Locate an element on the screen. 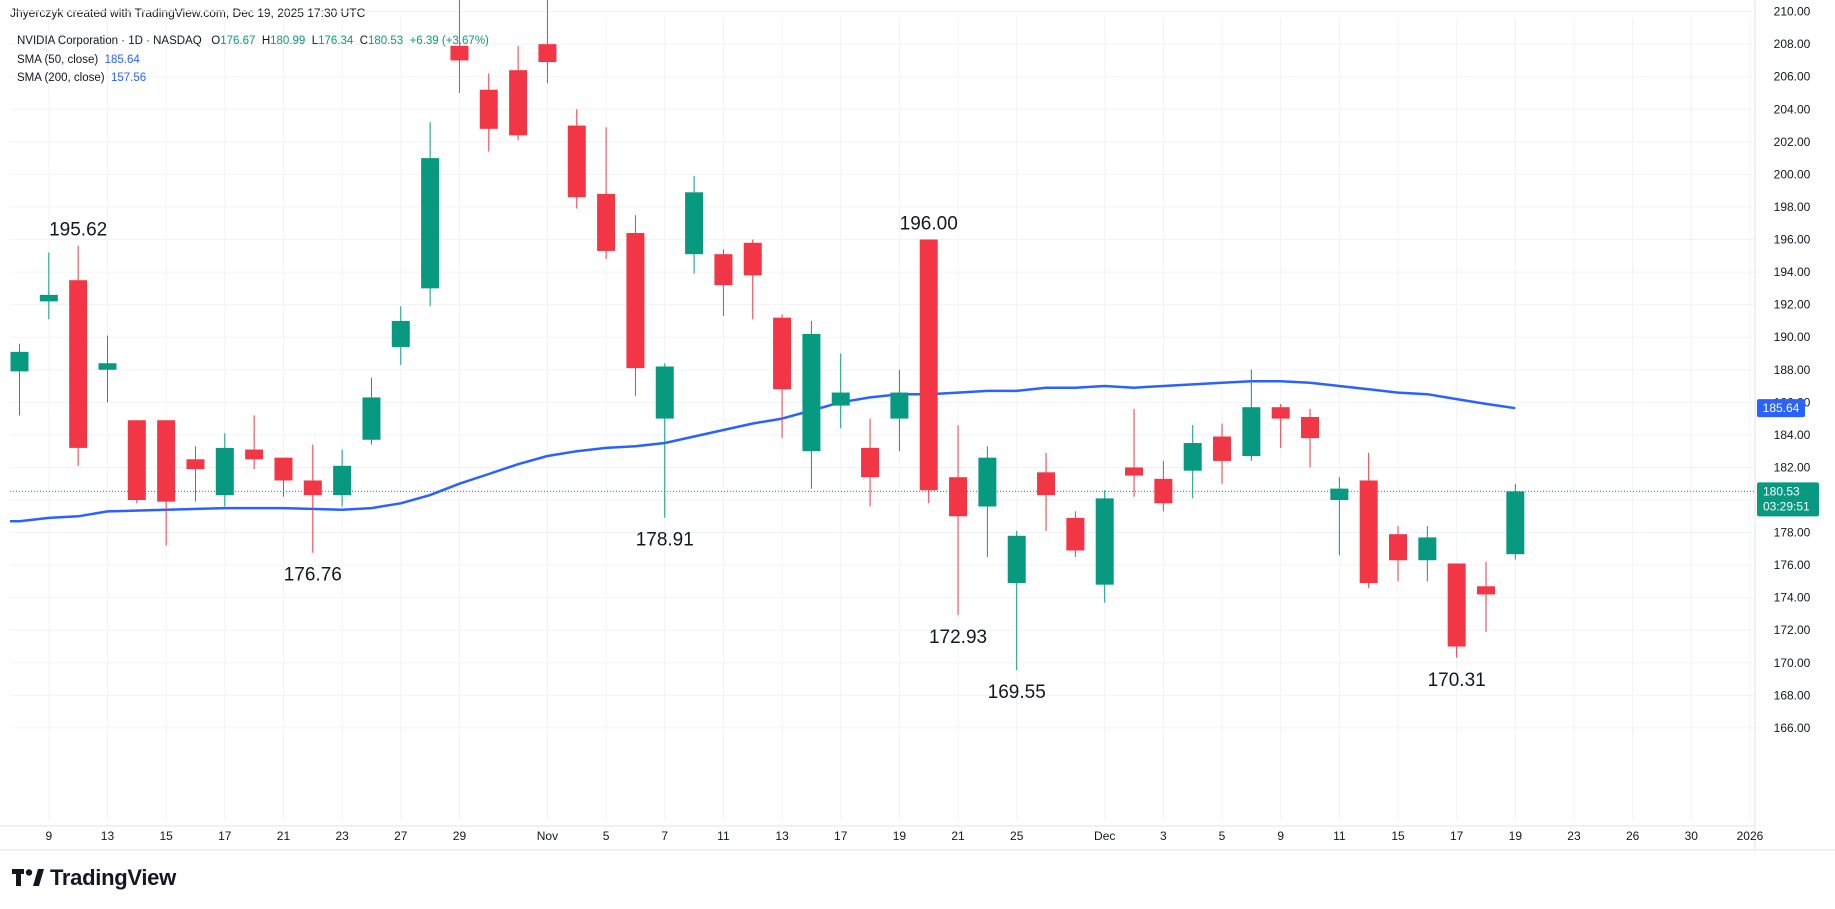  sma200-legend: SMA (200, close) 157.56 is located at coordinates (81, 78).